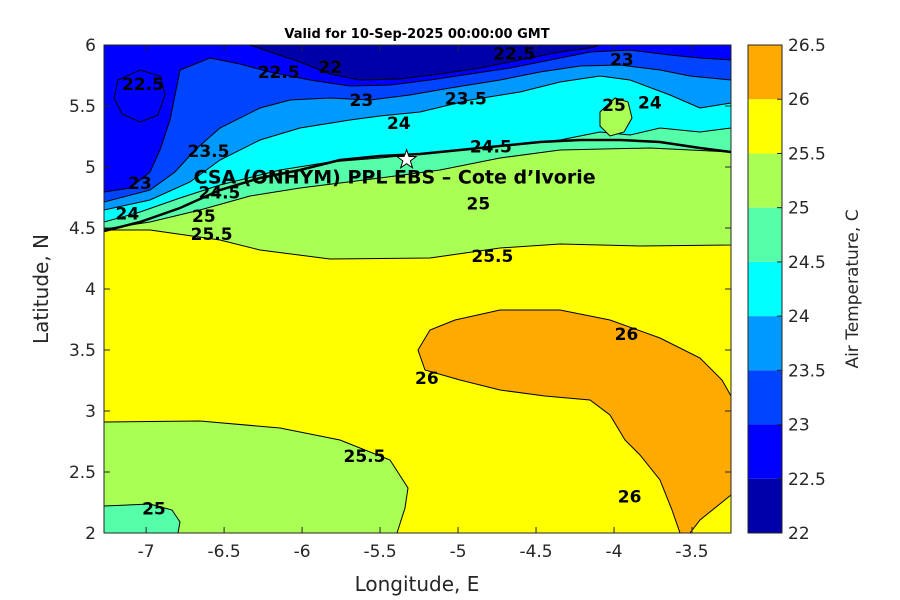  I want to click on y-tick-label: 3.5, so click(82, 351).